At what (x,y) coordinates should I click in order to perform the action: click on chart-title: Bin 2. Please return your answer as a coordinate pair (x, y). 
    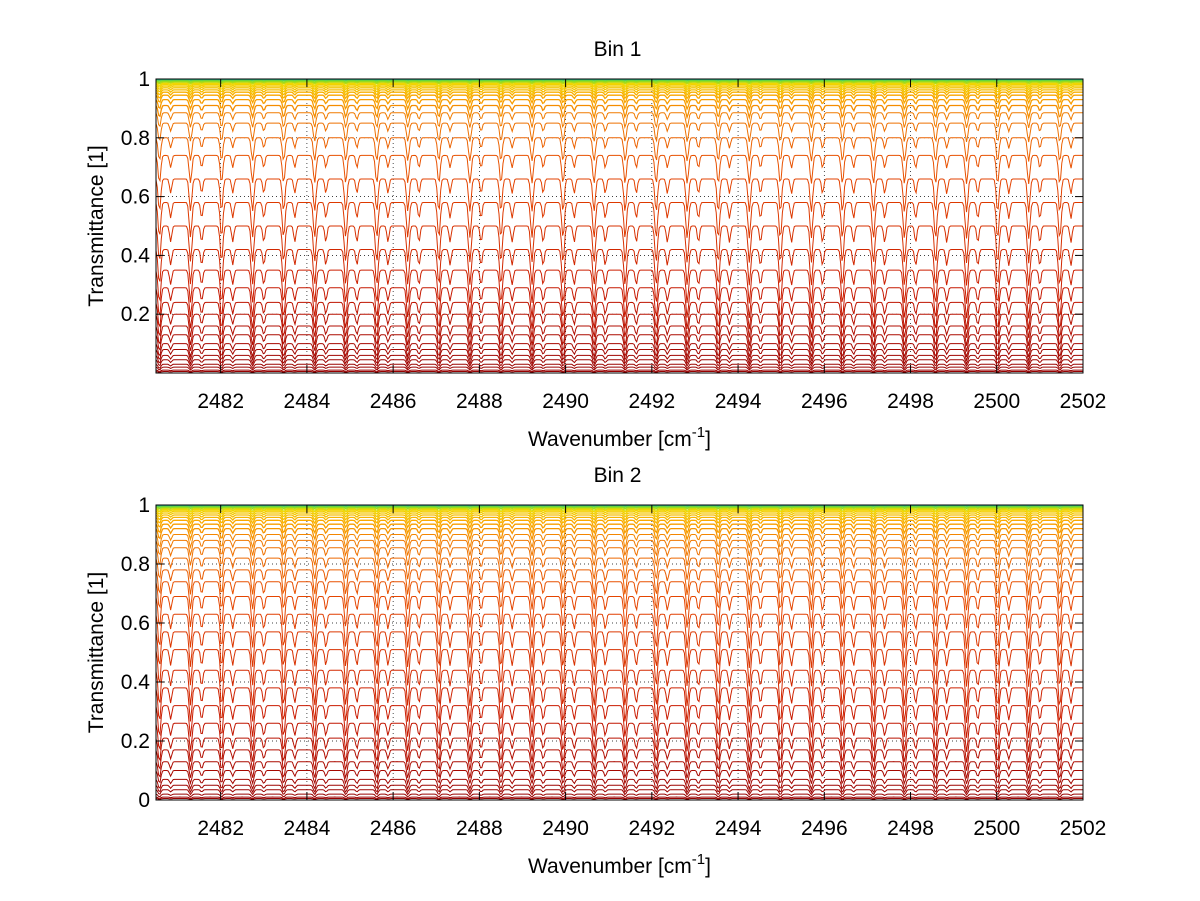
    Looking at the image, I should click on (618, 475).